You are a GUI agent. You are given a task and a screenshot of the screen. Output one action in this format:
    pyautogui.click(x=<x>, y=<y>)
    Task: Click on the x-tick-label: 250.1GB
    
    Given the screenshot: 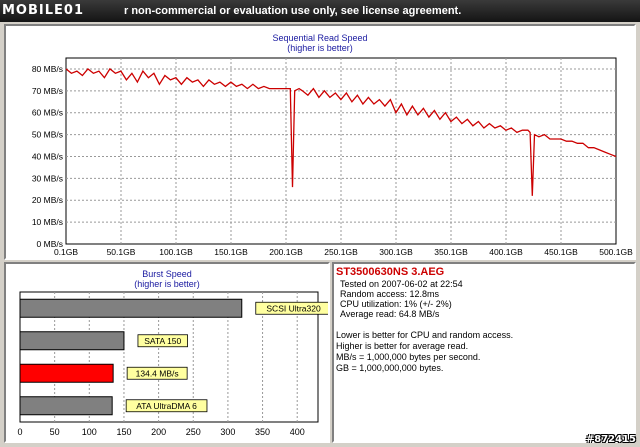 What is the action you would take?
    pyautogui.click(x=341, y=252)
    